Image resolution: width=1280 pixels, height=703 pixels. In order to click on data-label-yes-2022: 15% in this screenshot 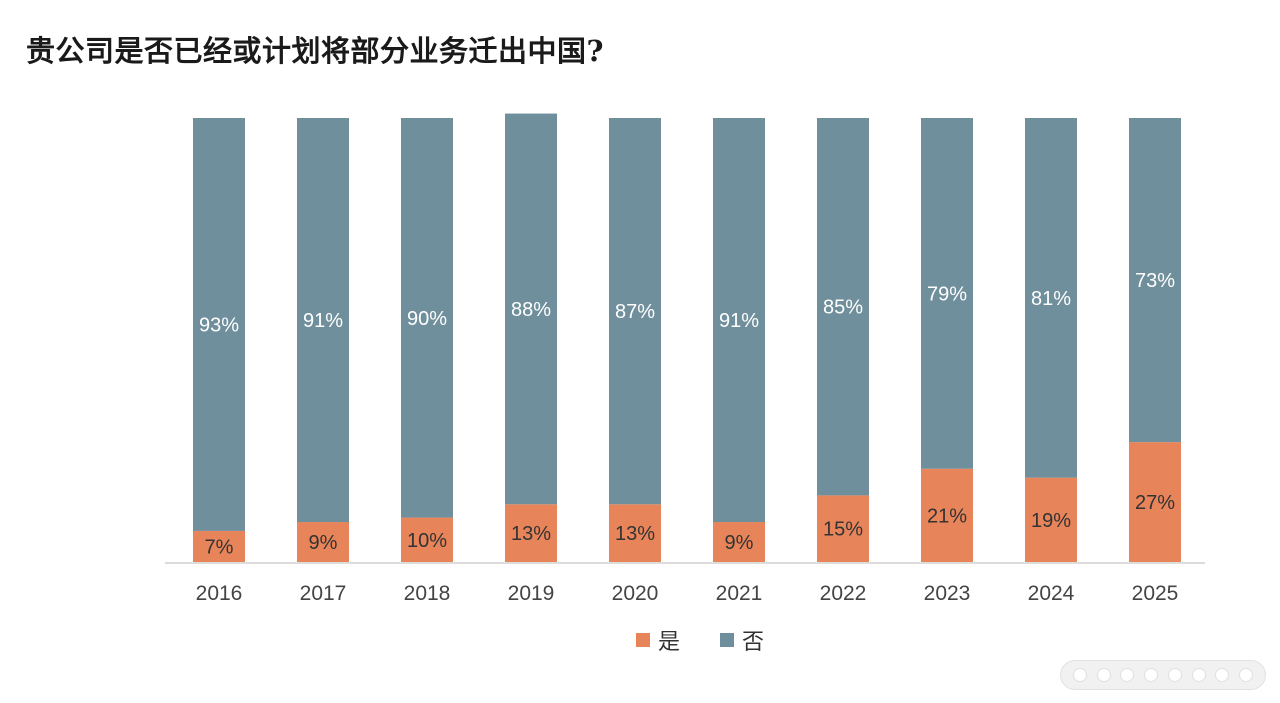, I will do `click(843, 530)`.